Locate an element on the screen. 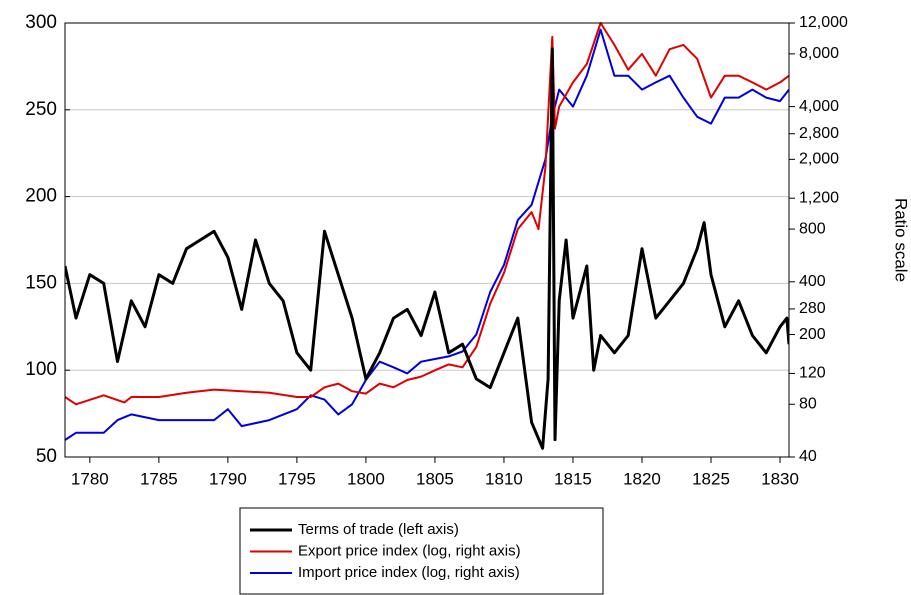  legend-label: Export price index (log, right axis) is located at coordinates (409, 550).